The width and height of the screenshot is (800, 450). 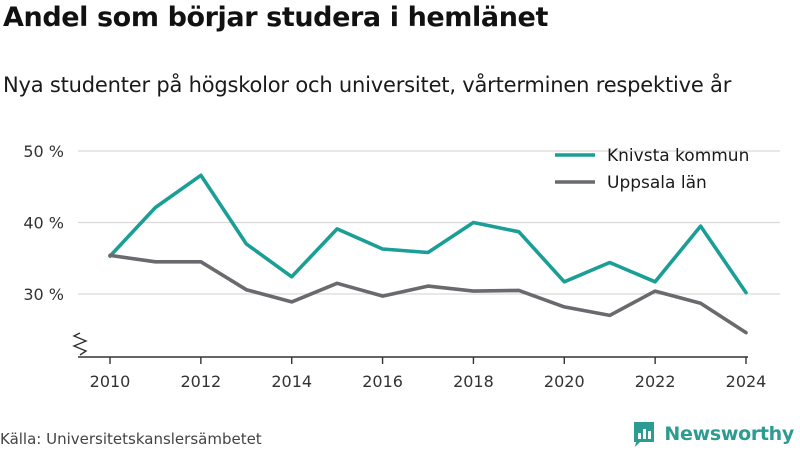 I want to click on source-note: Källa: Universitetskanslersämbetet, so click(x=131, y=439).